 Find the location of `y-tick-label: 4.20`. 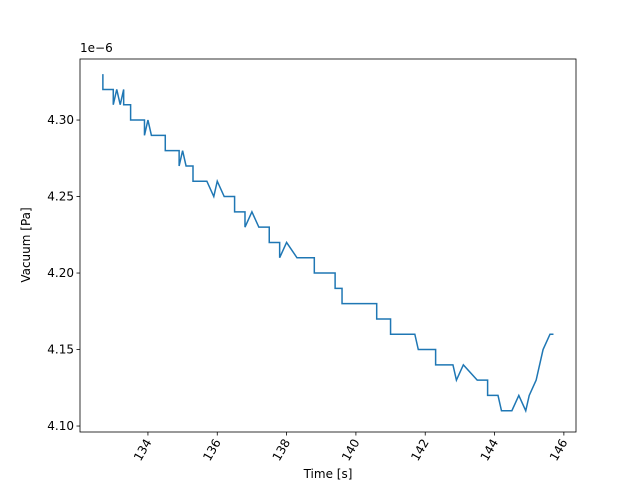

y-tick-label: 4.20 is located at coordinates (60, 273).